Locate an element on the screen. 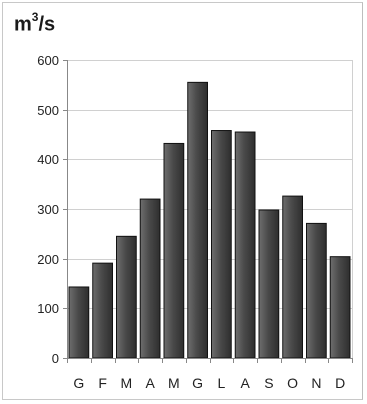  bar-0-G is located at coordinates (79, 322).